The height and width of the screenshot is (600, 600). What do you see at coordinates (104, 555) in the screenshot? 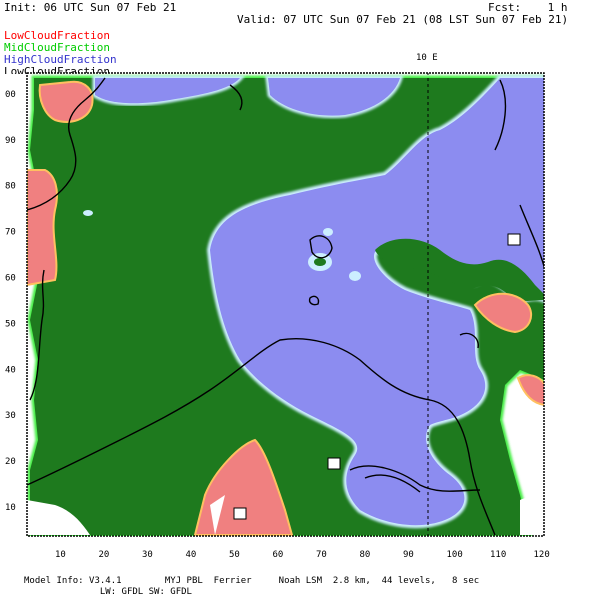
I see `x-tick-label: 20` at bounding box center [104, 555].